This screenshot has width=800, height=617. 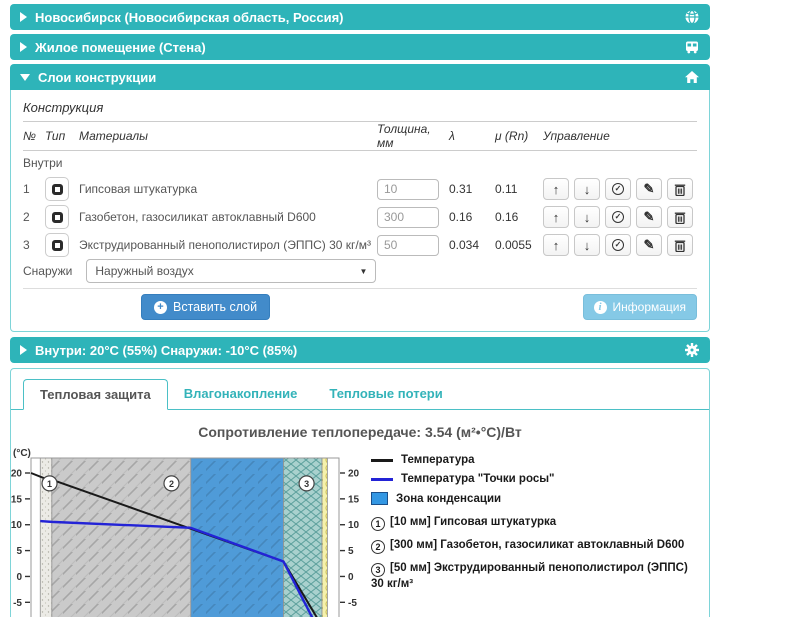 What do you see at coordinates (360, 47) in the screenshot?
I see `accordion-room-bar: Жилое помещение (Стена)` at bounding box center [360, 47].